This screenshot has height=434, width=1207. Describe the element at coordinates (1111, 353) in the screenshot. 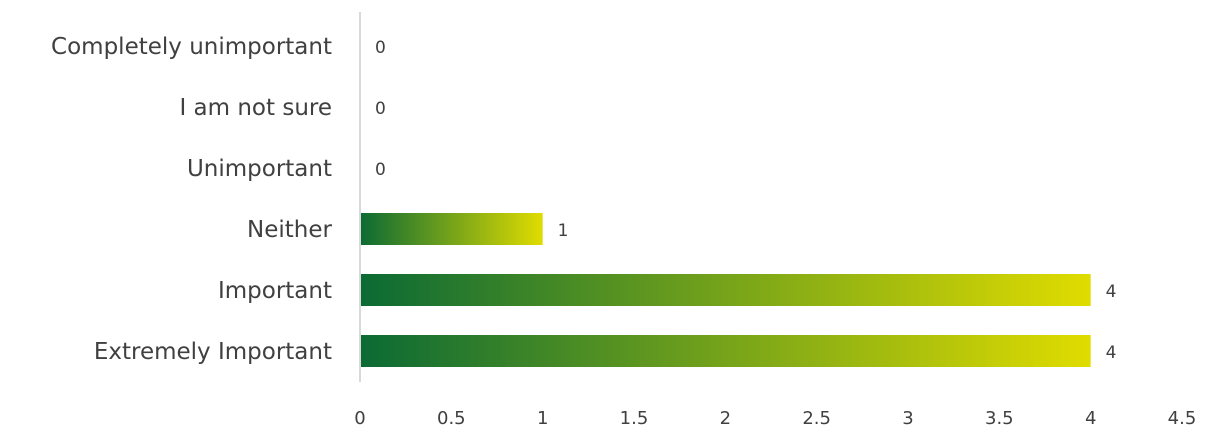

I see `data-label-extremely-important: 4` at that location.